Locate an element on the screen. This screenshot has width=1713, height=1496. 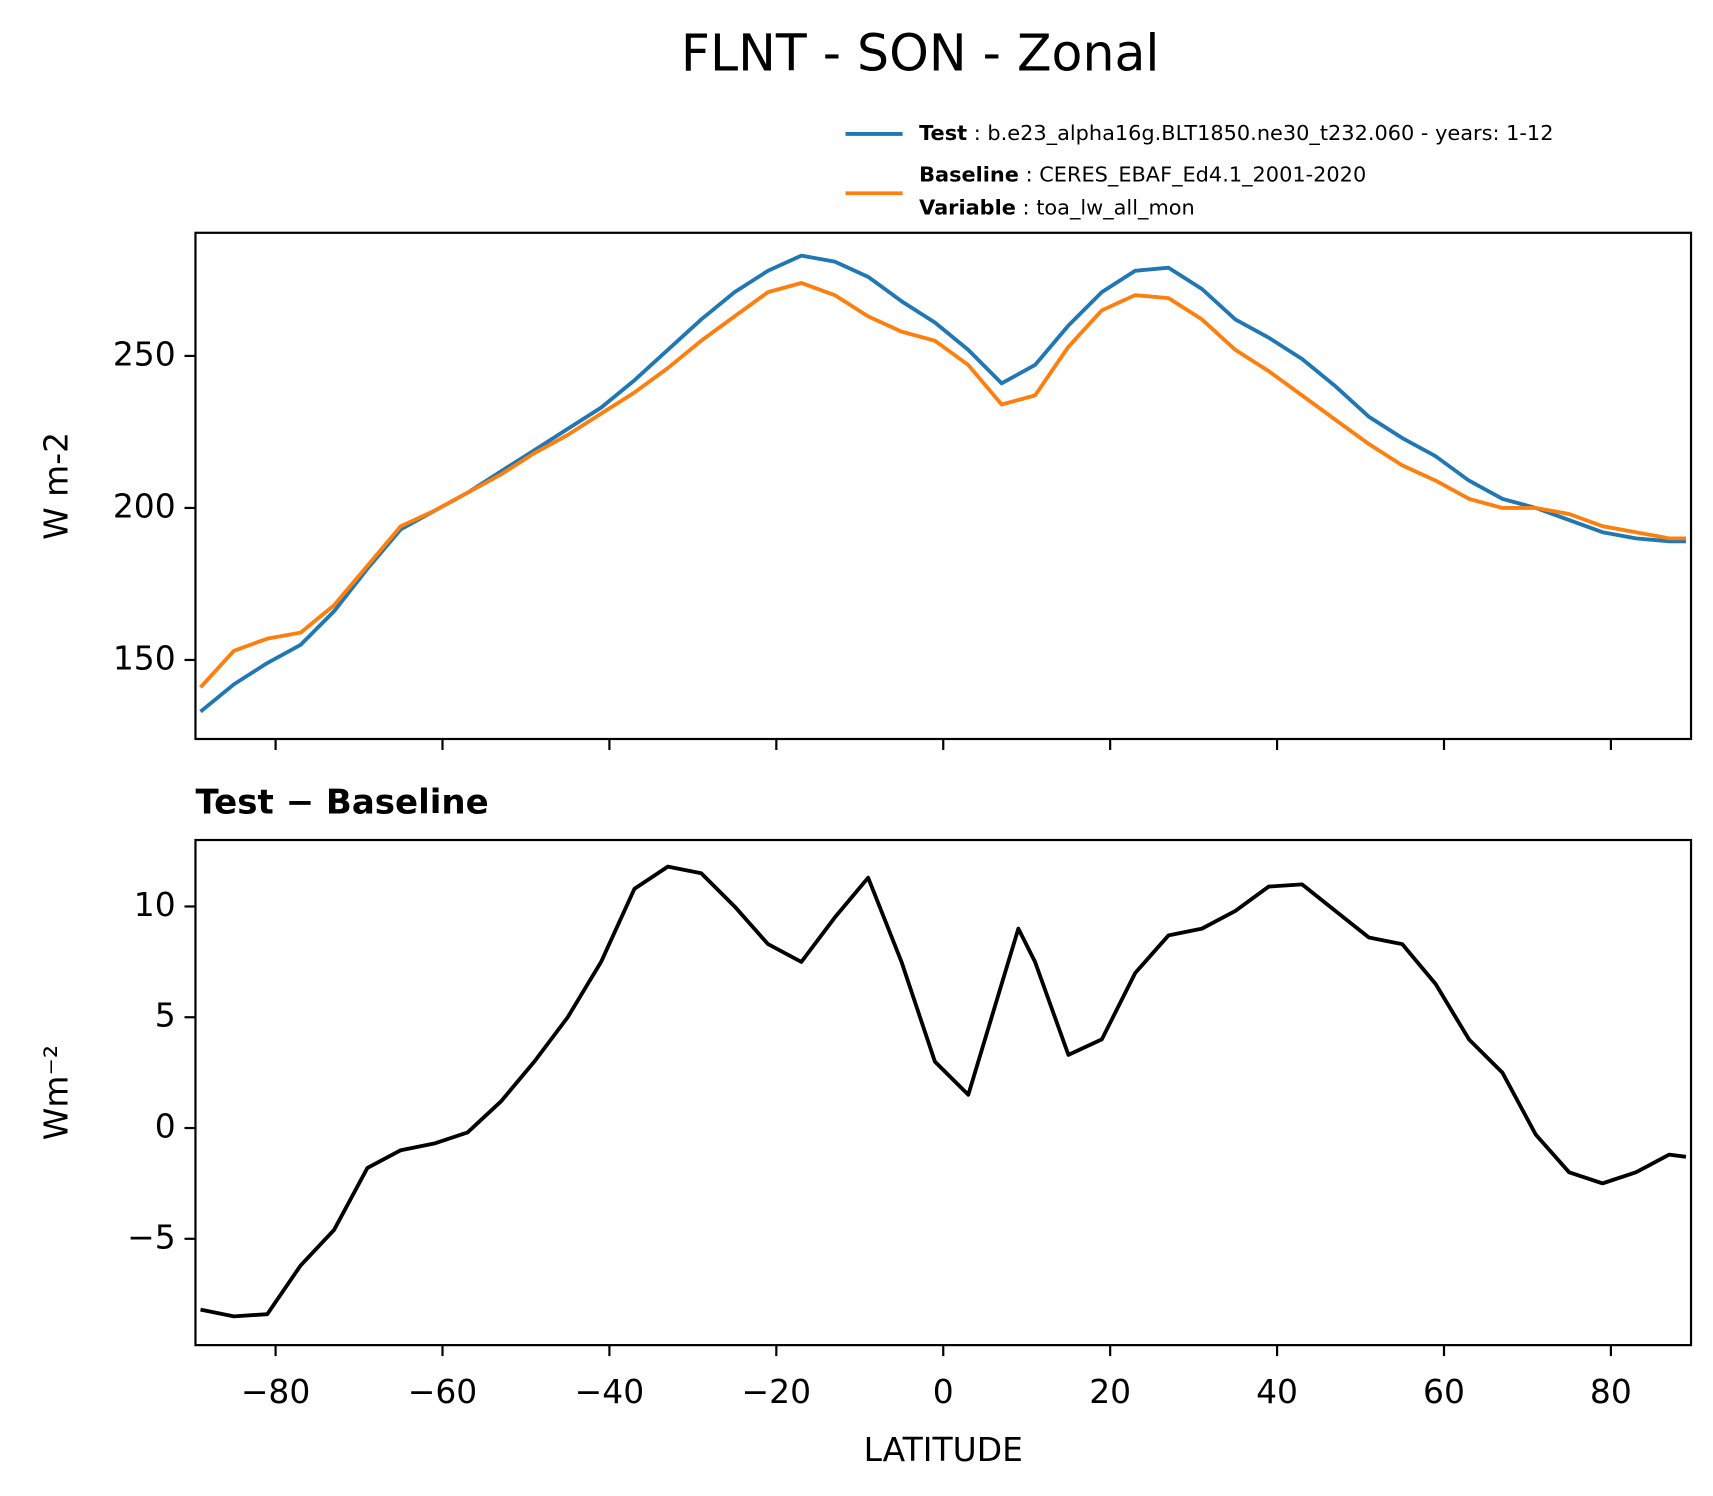
legend-text: toa_lw_all_mon is located at coordinates (1115, 208).